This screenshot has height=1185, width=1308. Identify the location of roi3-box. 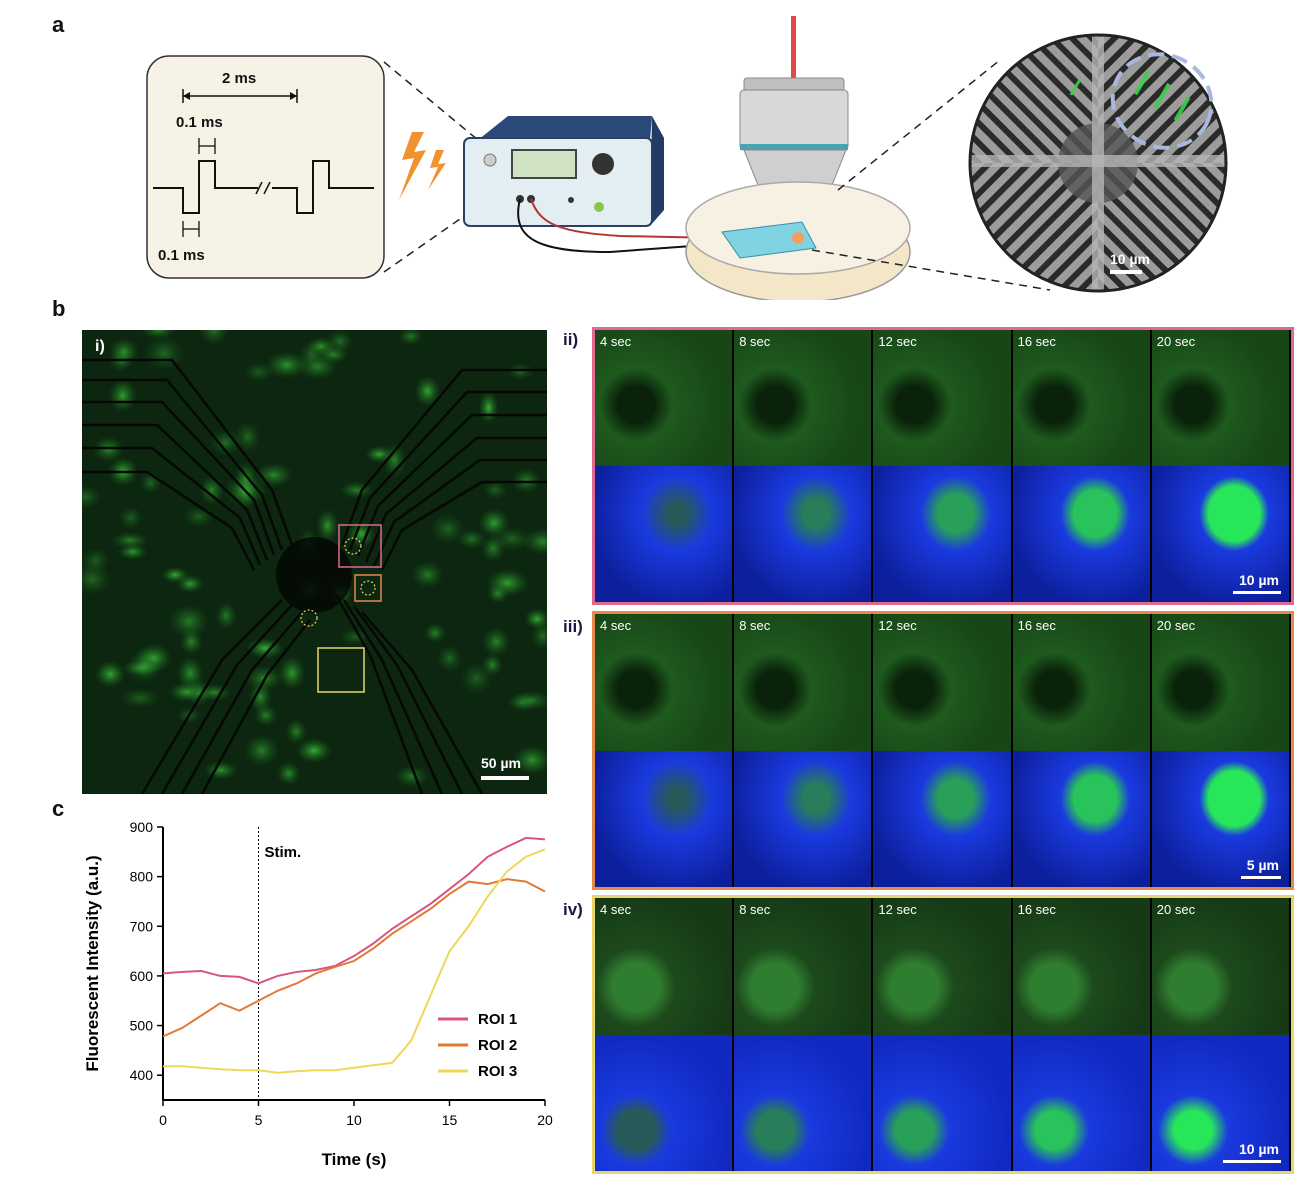
(341, 670).